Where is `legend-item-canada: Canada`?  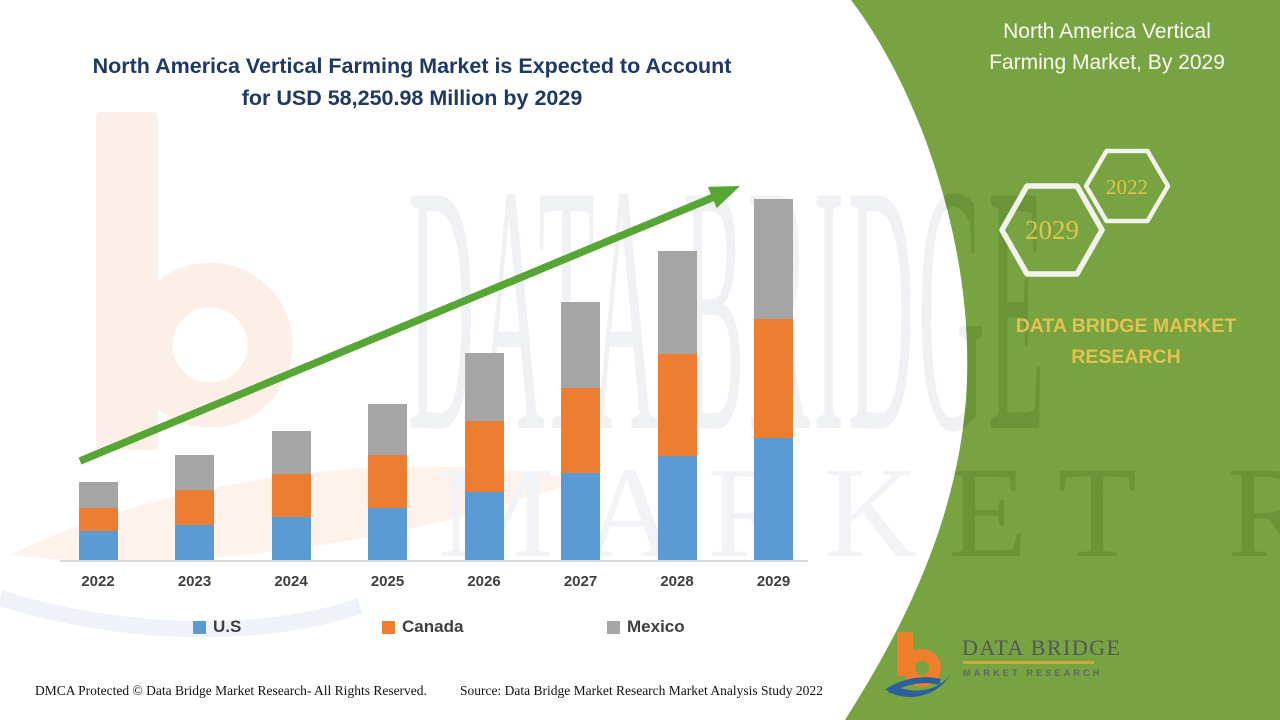 legend-item-canada: Canada is located at coordinates (422, 627).